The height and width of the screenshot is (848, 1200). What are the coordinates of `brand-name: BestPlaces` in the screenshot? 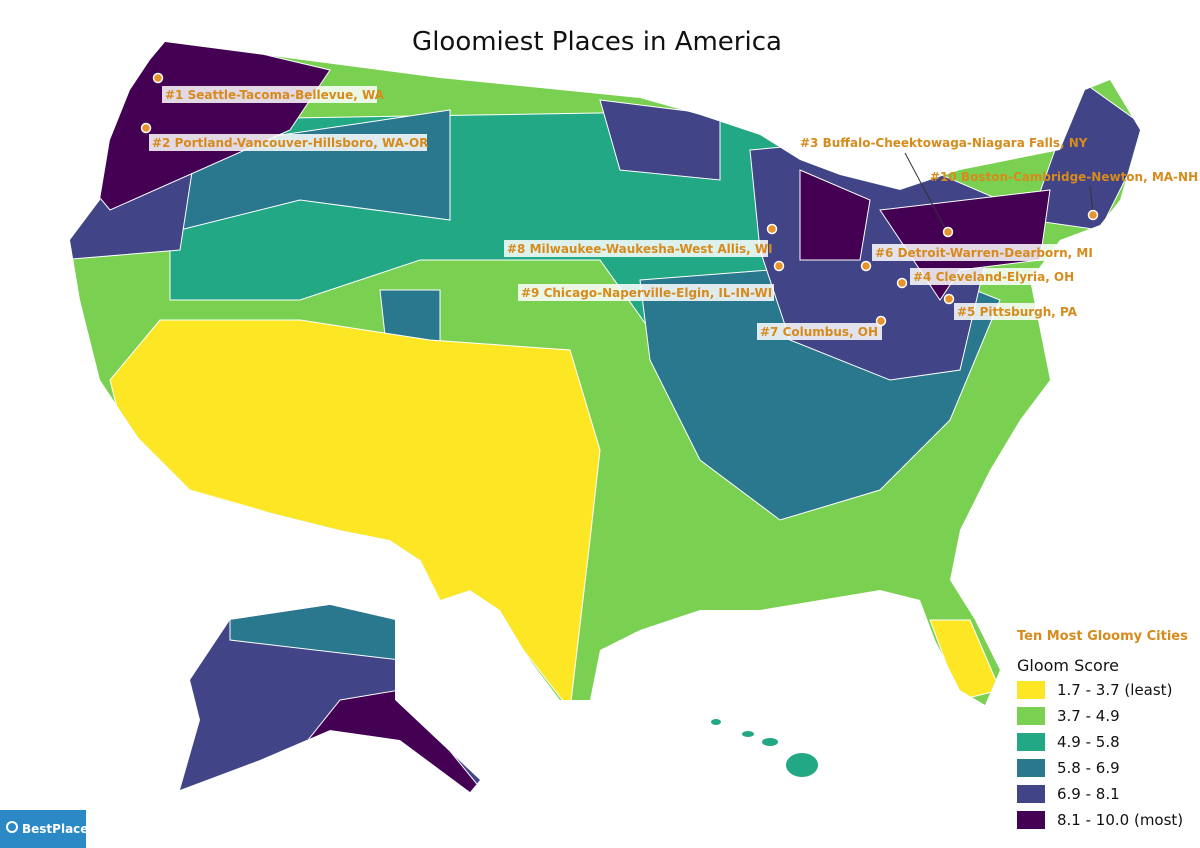 It's located at (59, 829).